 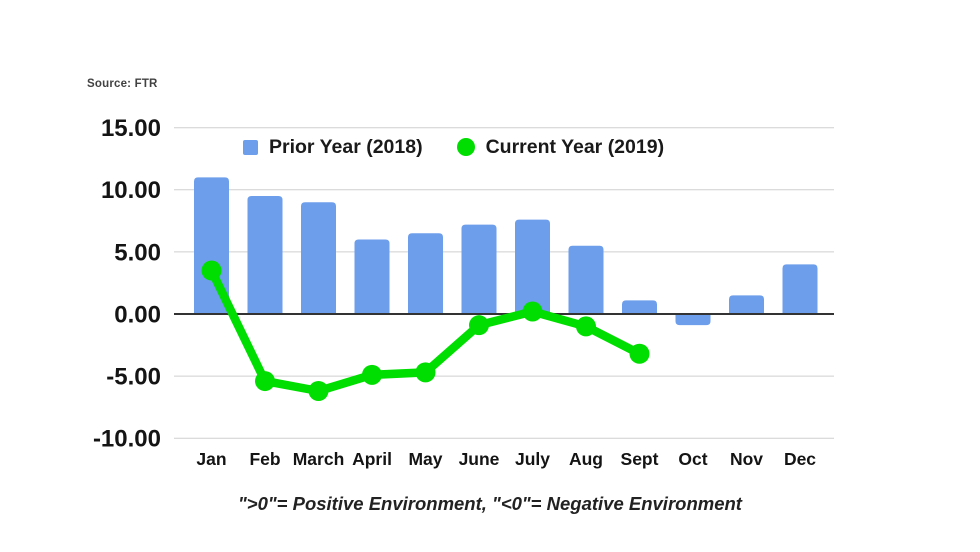 I want to click on y-tick-label-0.00: 0.00, so click(x=137, y=314).